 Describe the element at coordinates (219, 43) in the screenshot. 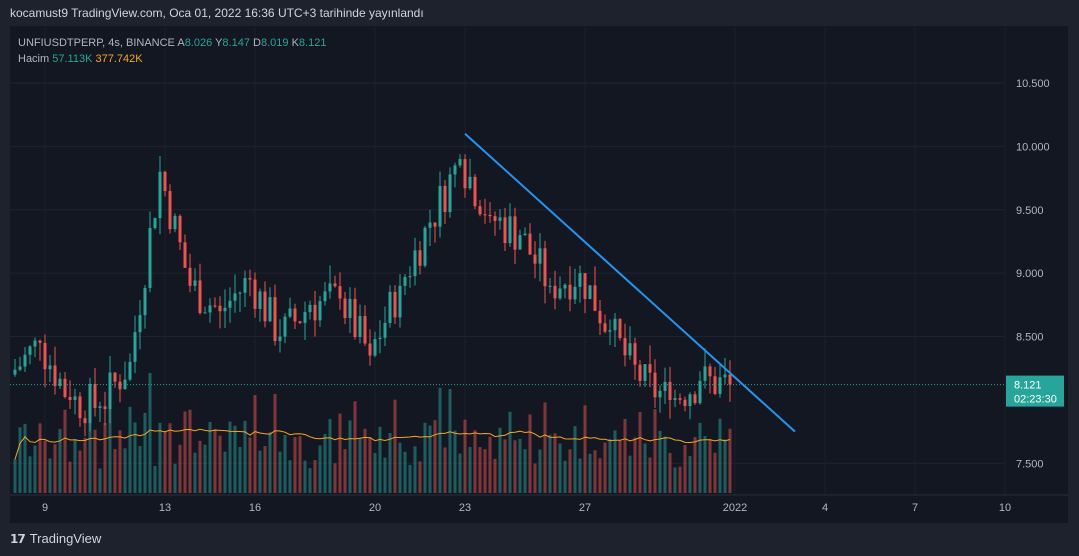

I see `legend-high-label: Y` at that location.